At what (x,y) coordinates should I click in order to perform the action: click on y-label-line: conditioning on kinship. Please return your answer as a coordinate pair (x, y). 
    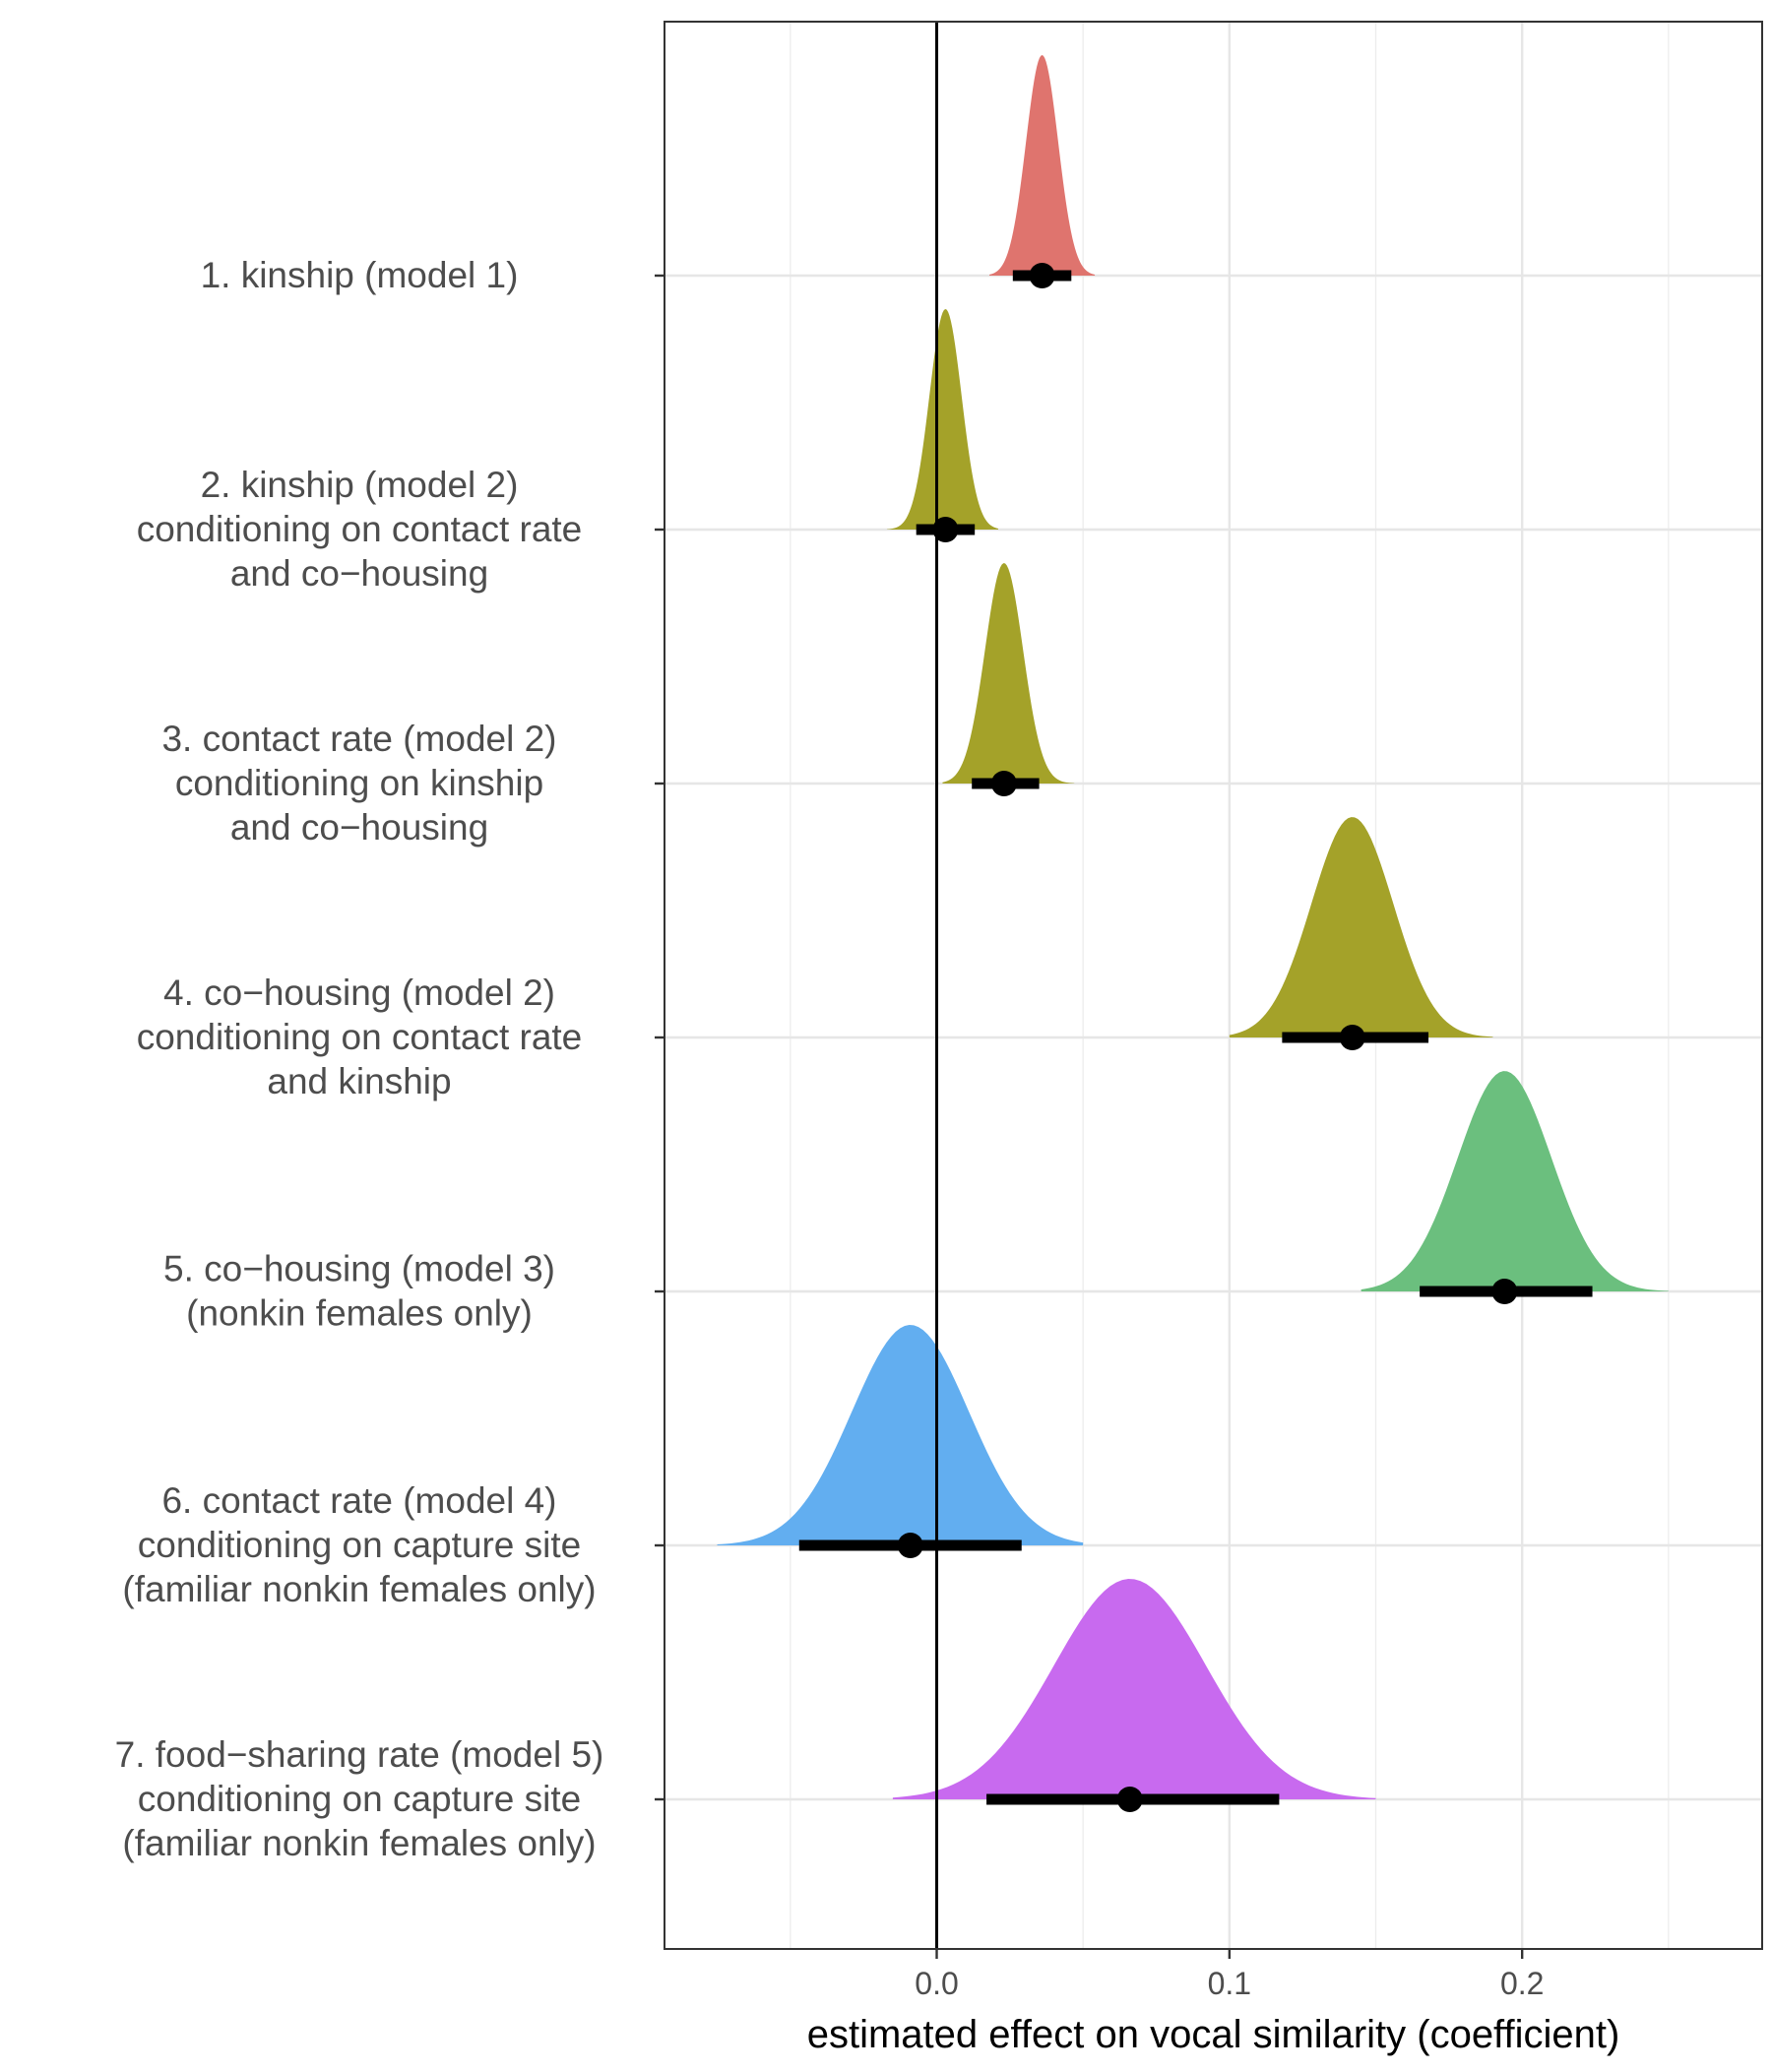
    Looking at the image, I should click on (359, 783).